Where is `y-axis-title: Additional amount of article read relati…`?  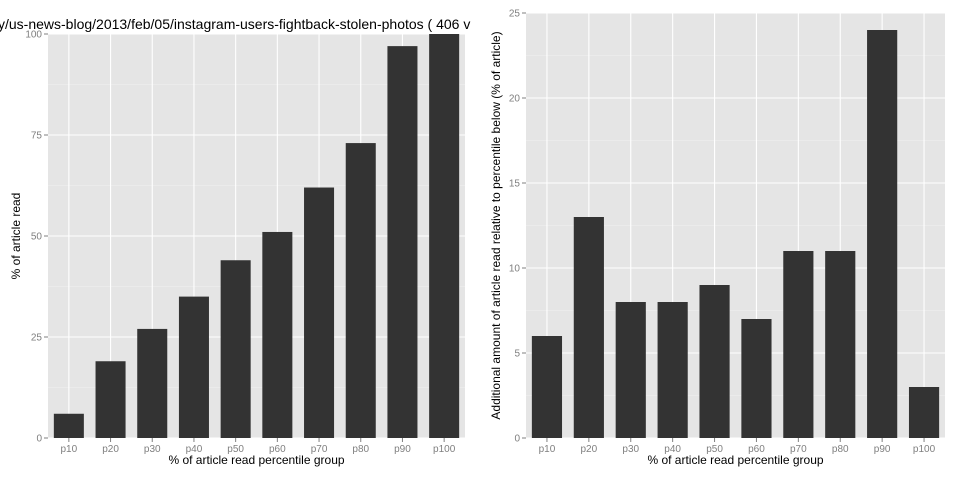
y-axis-title: Additional amount of article read relati… is located at coordinates (496, 225).